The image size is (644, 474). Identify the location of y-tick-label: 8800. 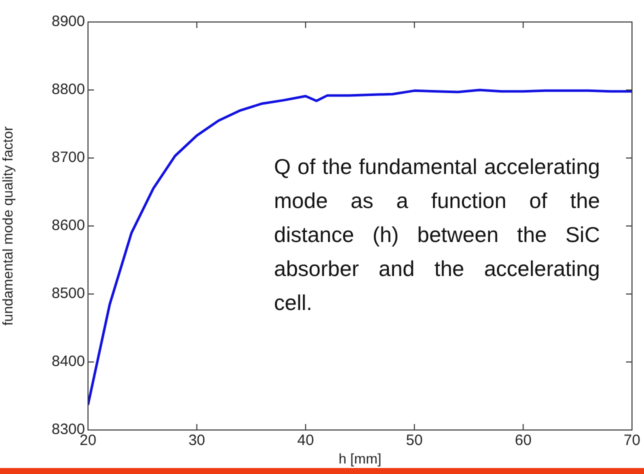
(68, 89).